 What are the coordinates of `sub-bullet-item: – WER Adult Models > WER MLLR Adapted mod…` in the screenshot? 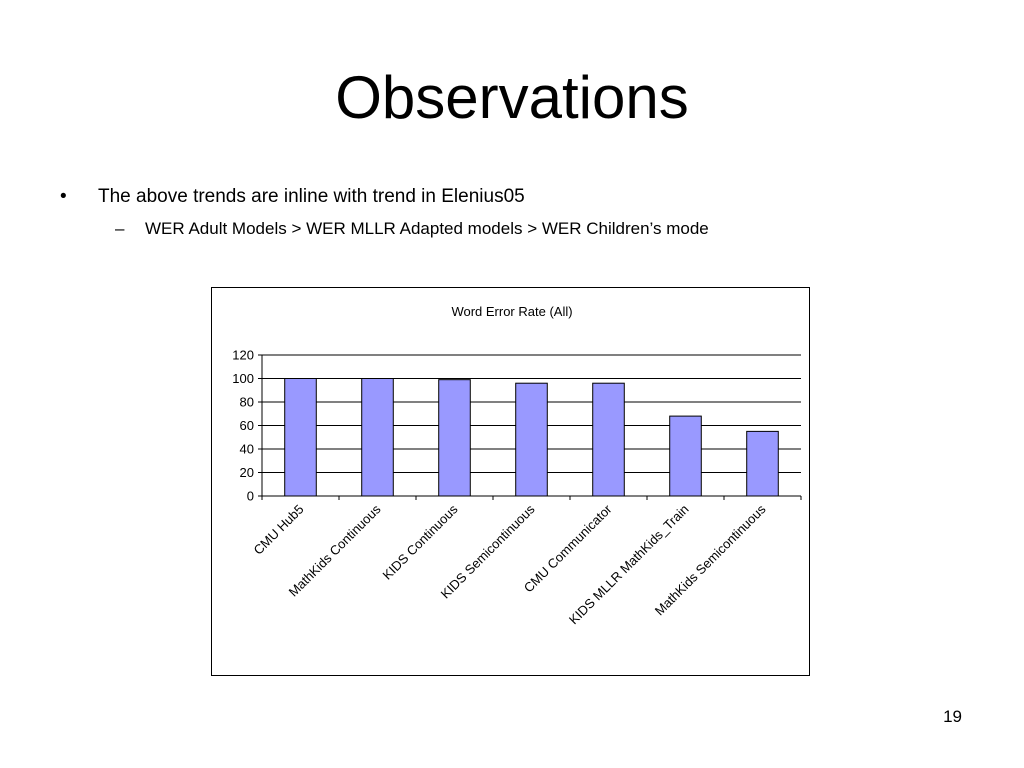 It's located at (412, 229).